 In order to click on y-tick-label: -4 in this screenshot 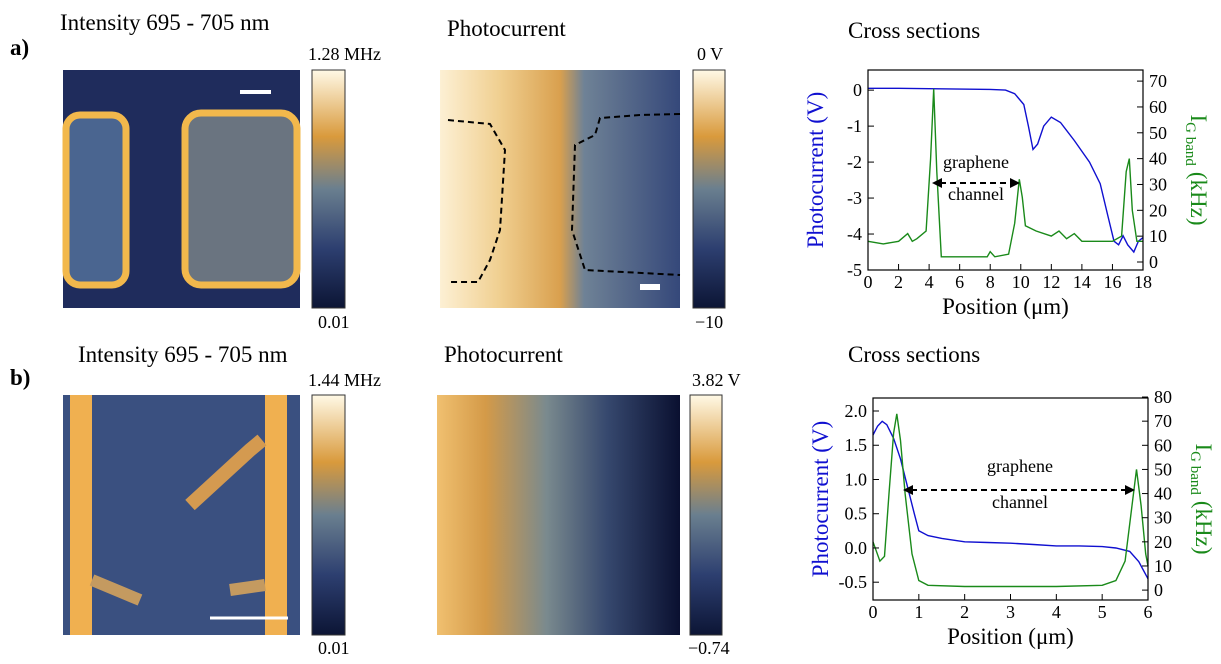, I will do `click(854, 234)`.